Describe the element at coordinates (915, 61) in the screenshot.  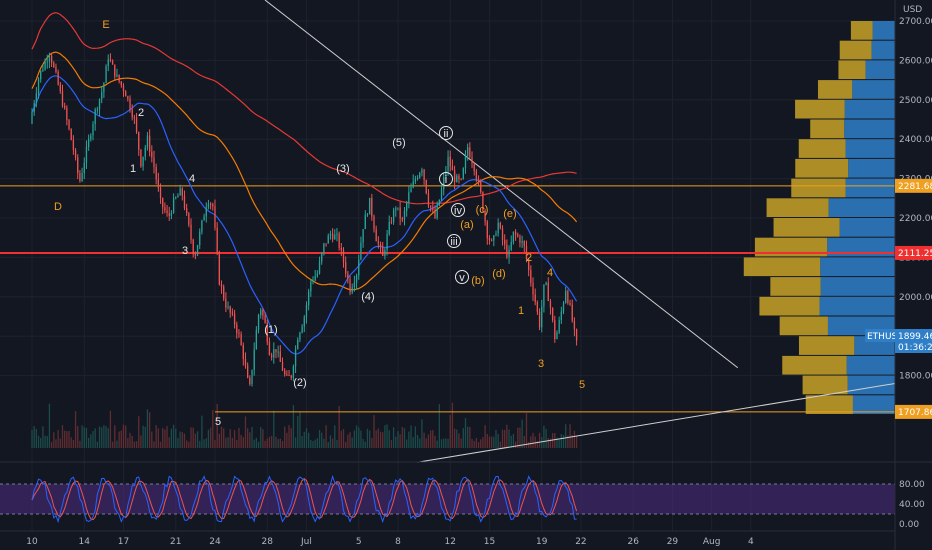
I see `price-tick-label: 2600.00` at that location.